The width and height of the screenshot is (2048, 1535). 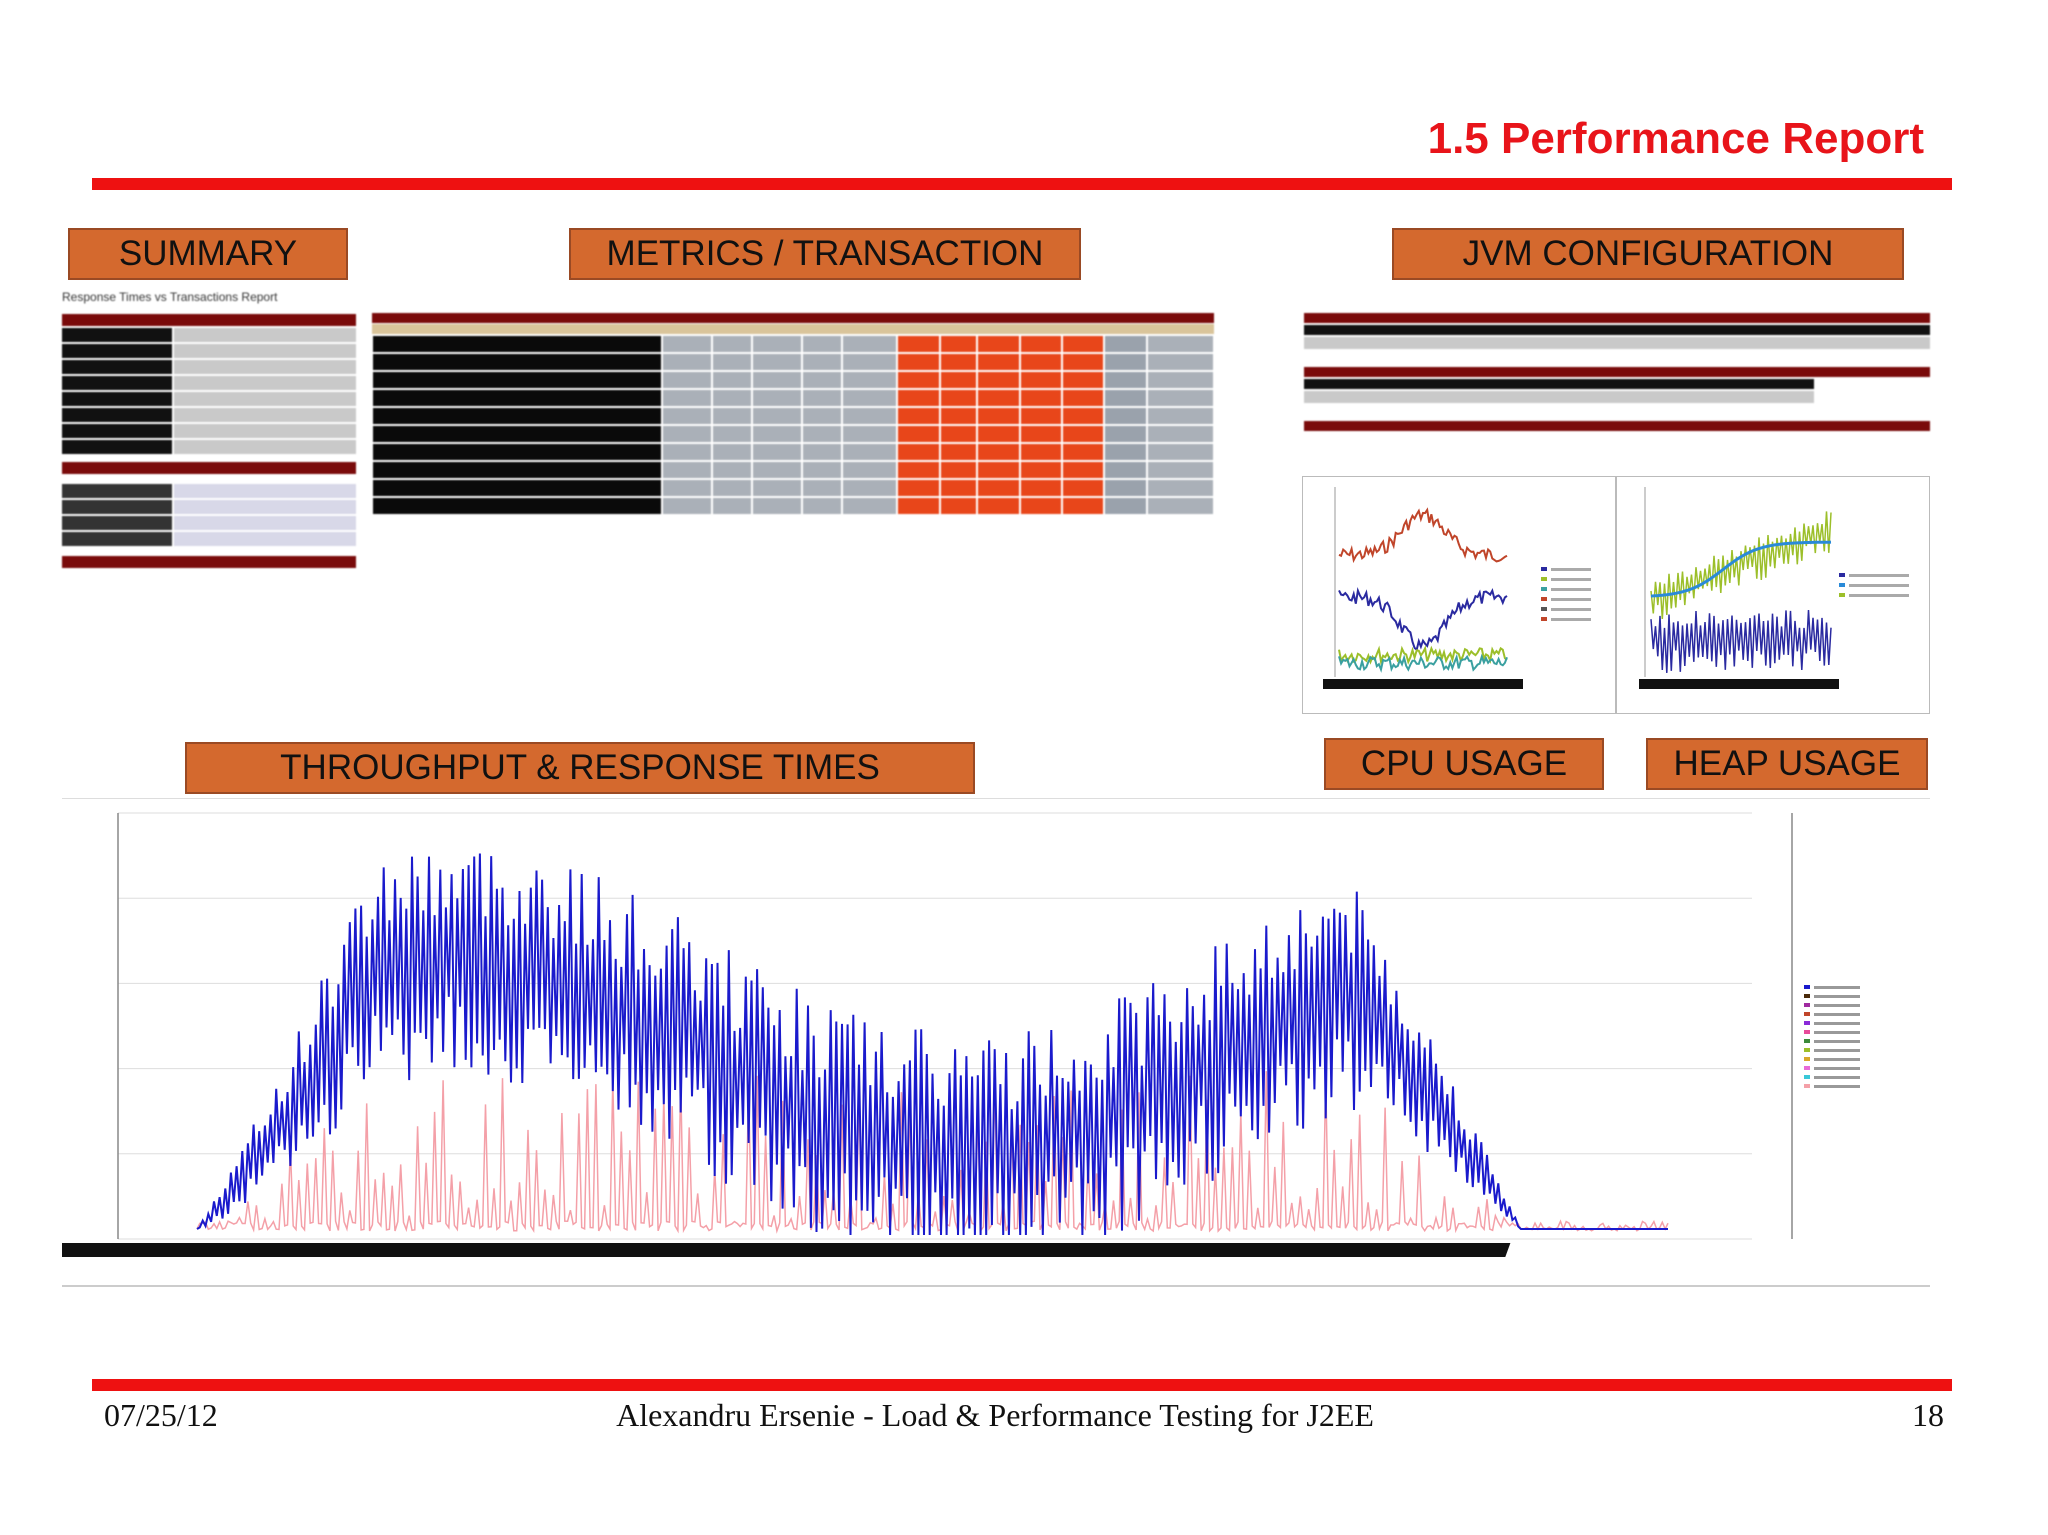 I want to click on heap-chart-thumbnail, so click(x=1773, y=595).